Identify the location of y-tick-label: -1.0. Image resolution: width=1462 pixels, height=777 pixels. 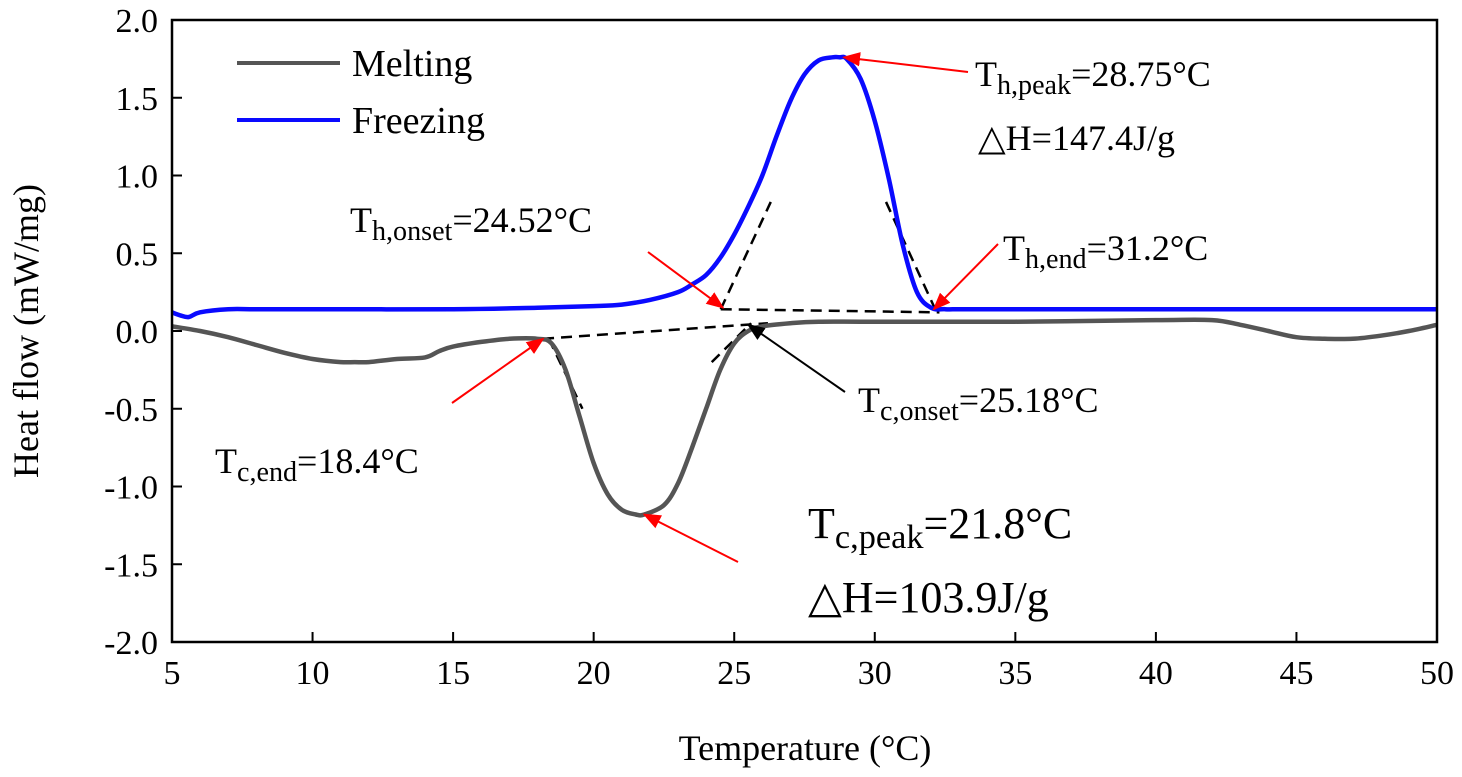
(131, 488).